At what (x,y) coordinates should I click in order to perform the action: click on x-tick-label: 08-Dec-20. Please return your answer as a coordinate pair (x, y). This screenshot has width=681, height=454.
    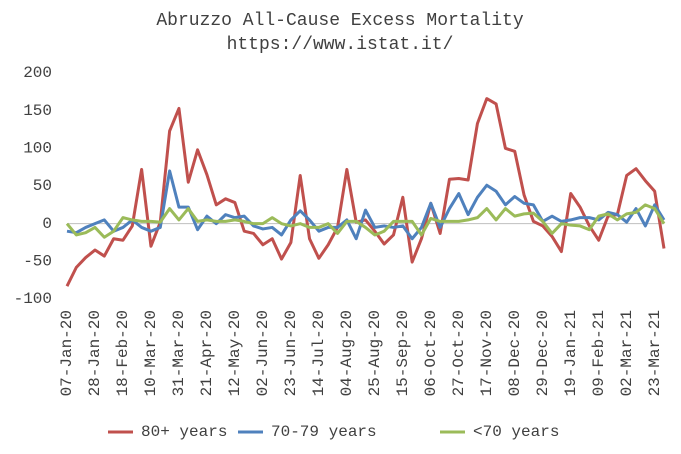
    Looking at the image, I should click on (515, 353).